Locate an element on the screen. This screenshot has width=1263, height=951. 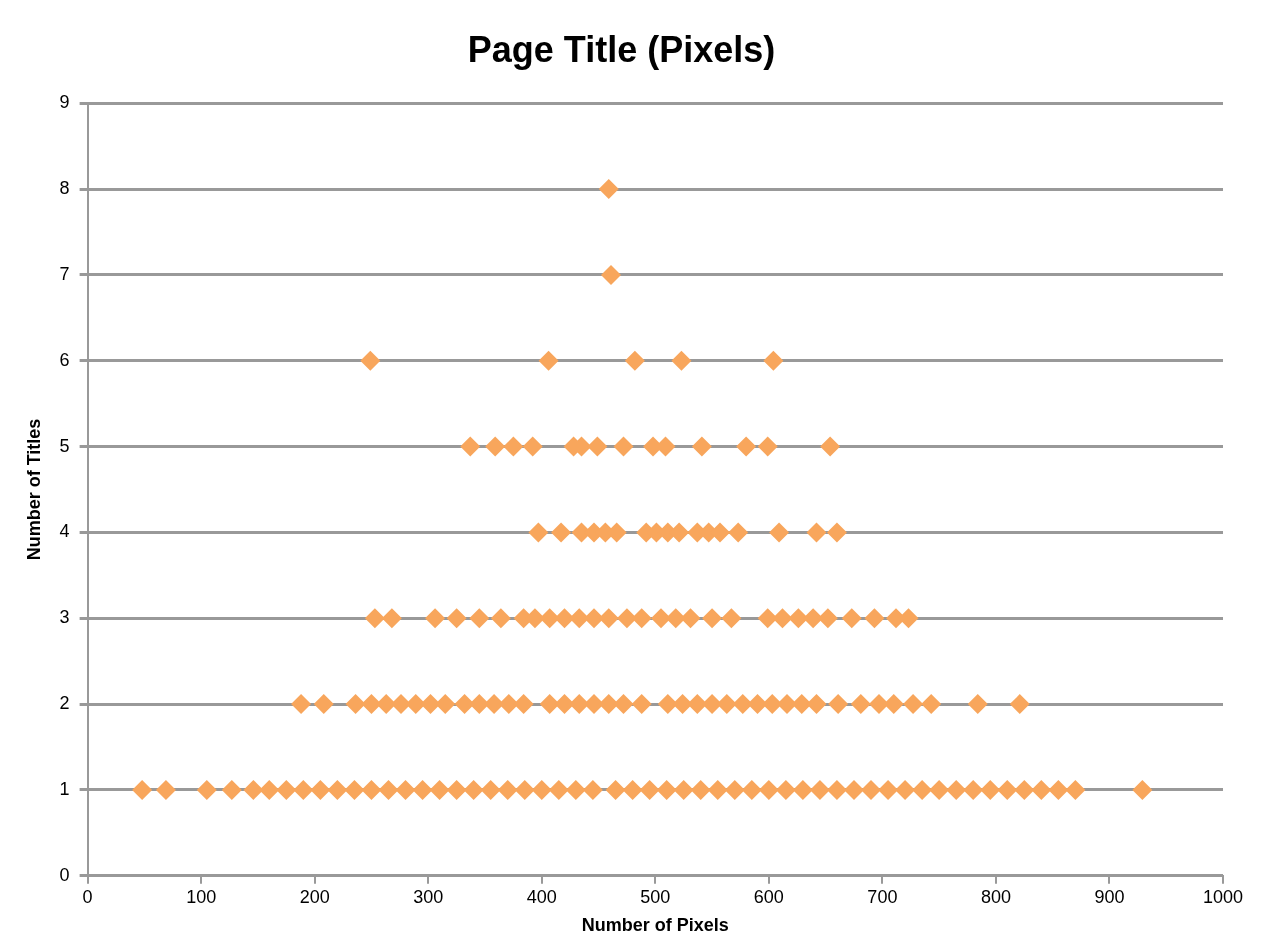
y-tick-label: 0 is located at coordinates (64, 874).